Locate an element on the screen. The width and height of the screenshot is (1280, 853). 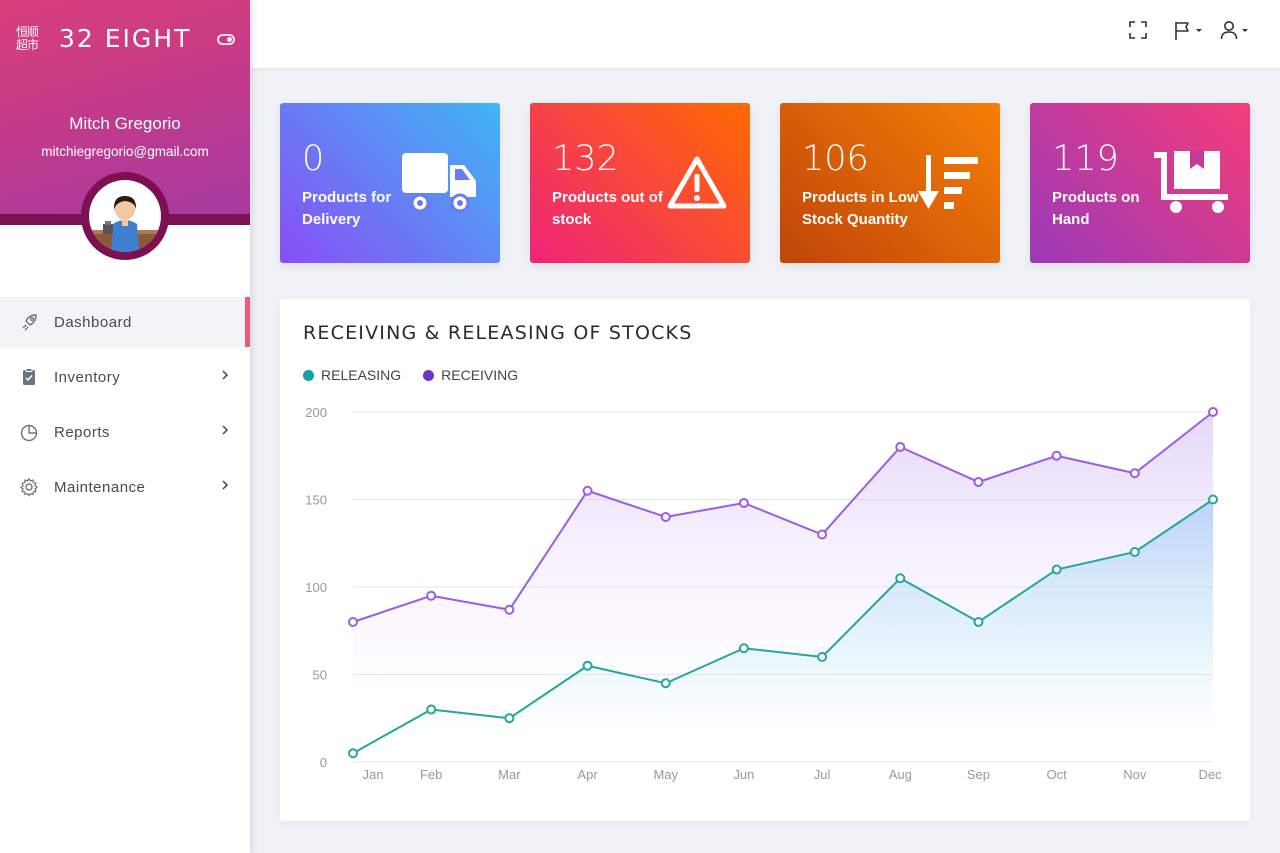
y-tick-label: 150 is located at coordinates (316, 500).